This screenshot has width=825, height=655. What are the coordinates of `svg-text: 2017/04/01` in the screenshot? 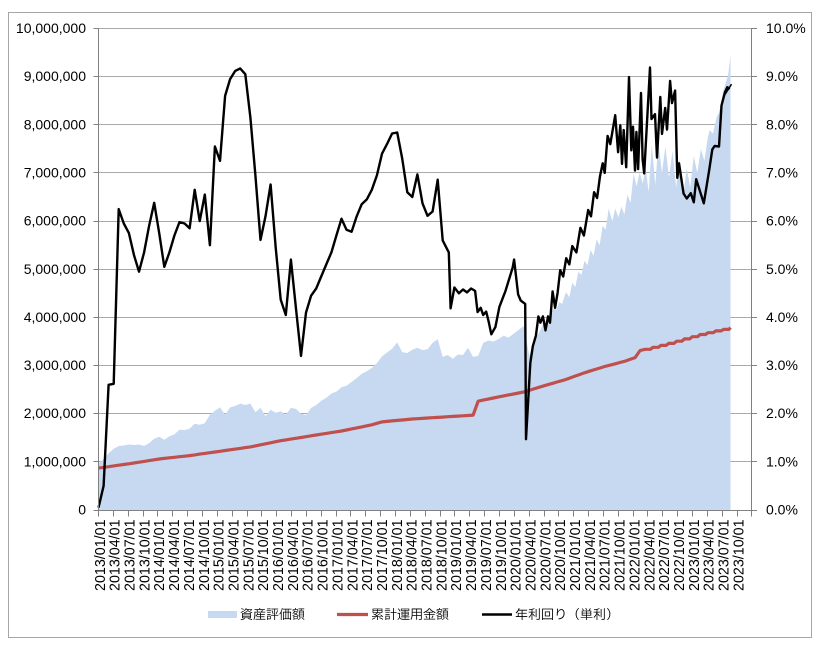 It's located at (353, 555).